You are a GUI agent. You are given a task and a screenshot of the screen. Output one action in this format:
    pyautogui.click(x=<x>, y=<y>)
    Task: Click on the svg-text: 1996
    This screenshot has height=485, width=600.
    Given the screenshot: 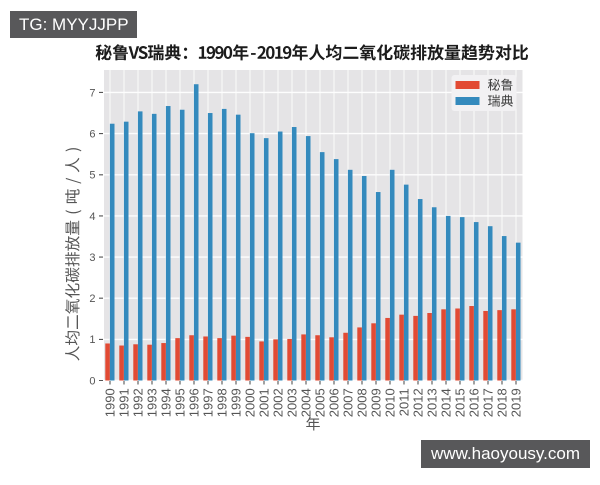 What is the action you would take?
    pyautogui.click(x=194, y=402)
    